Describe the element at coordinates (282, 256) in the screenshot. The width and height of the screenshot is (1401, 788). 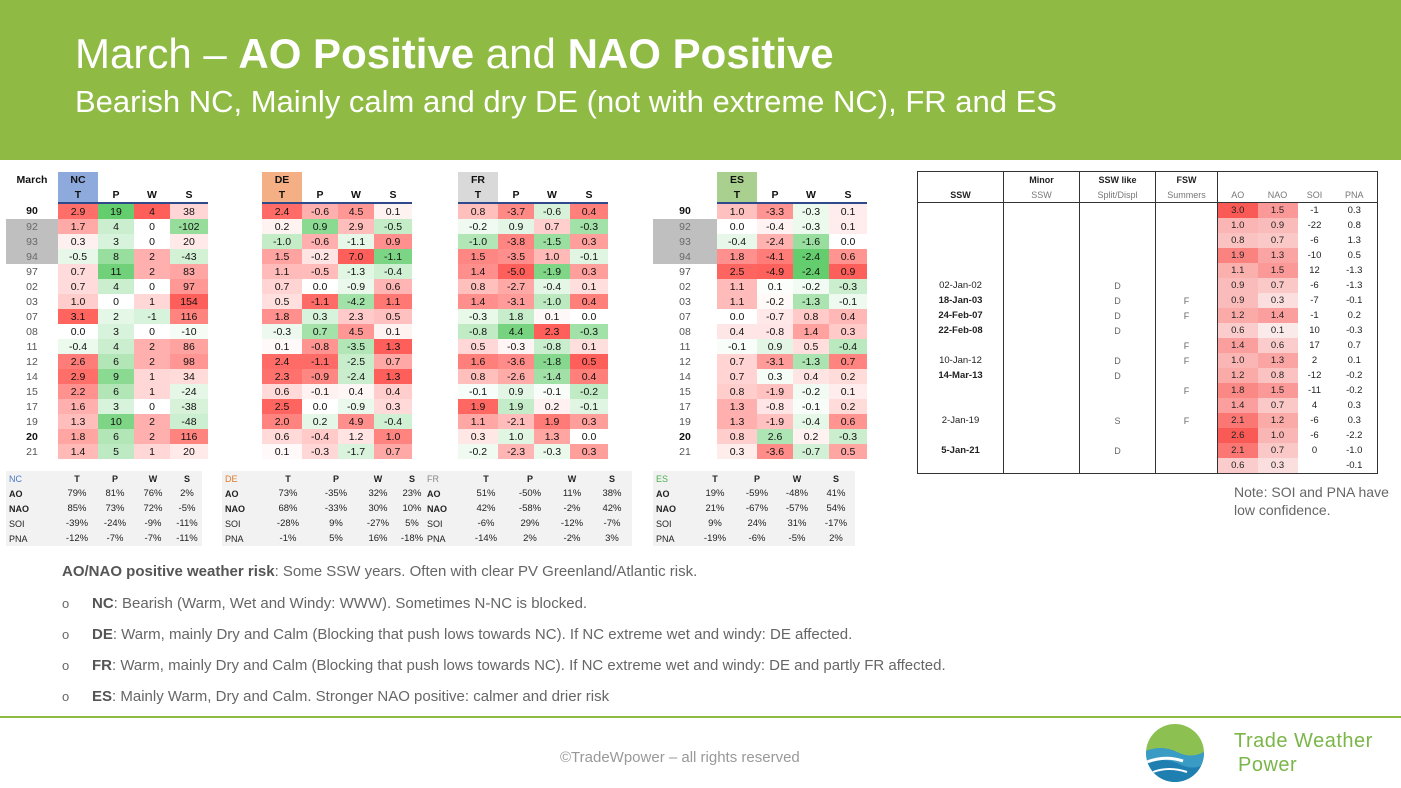
I see `cell: 1.5` at that location.